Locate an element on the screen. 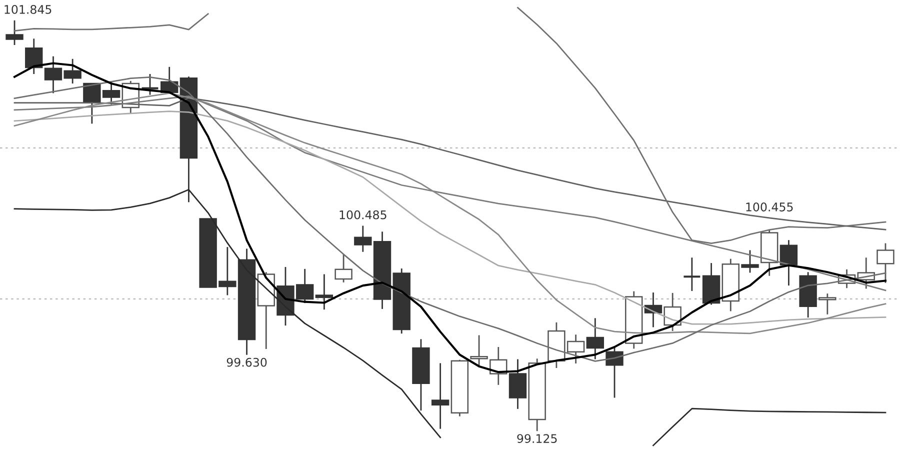 This screenshot has height=453, width=900. text: 101.845 is located at coordinates (28, 9).